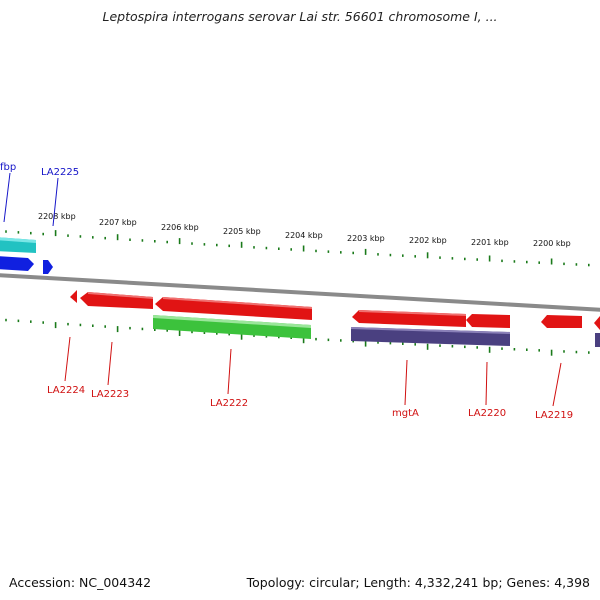 Image resolution: width=600 pixels, height=600 pixels. I want to click on scale-label-2200: 2200 kbp, so click(552, 243).